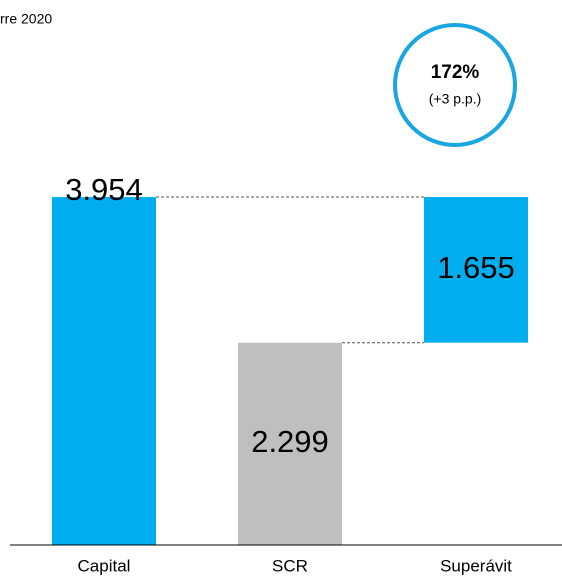  I want to click on value-label: 2.299, so click(290, 441).